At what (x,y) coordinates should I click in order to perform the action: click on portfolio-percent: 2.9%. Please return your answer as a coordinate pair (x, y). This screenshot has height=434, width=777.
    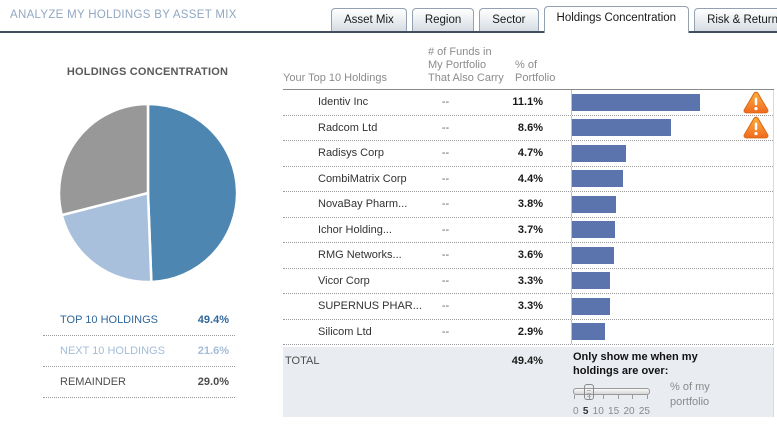
    Looking at the image, I should click on (530, 331).